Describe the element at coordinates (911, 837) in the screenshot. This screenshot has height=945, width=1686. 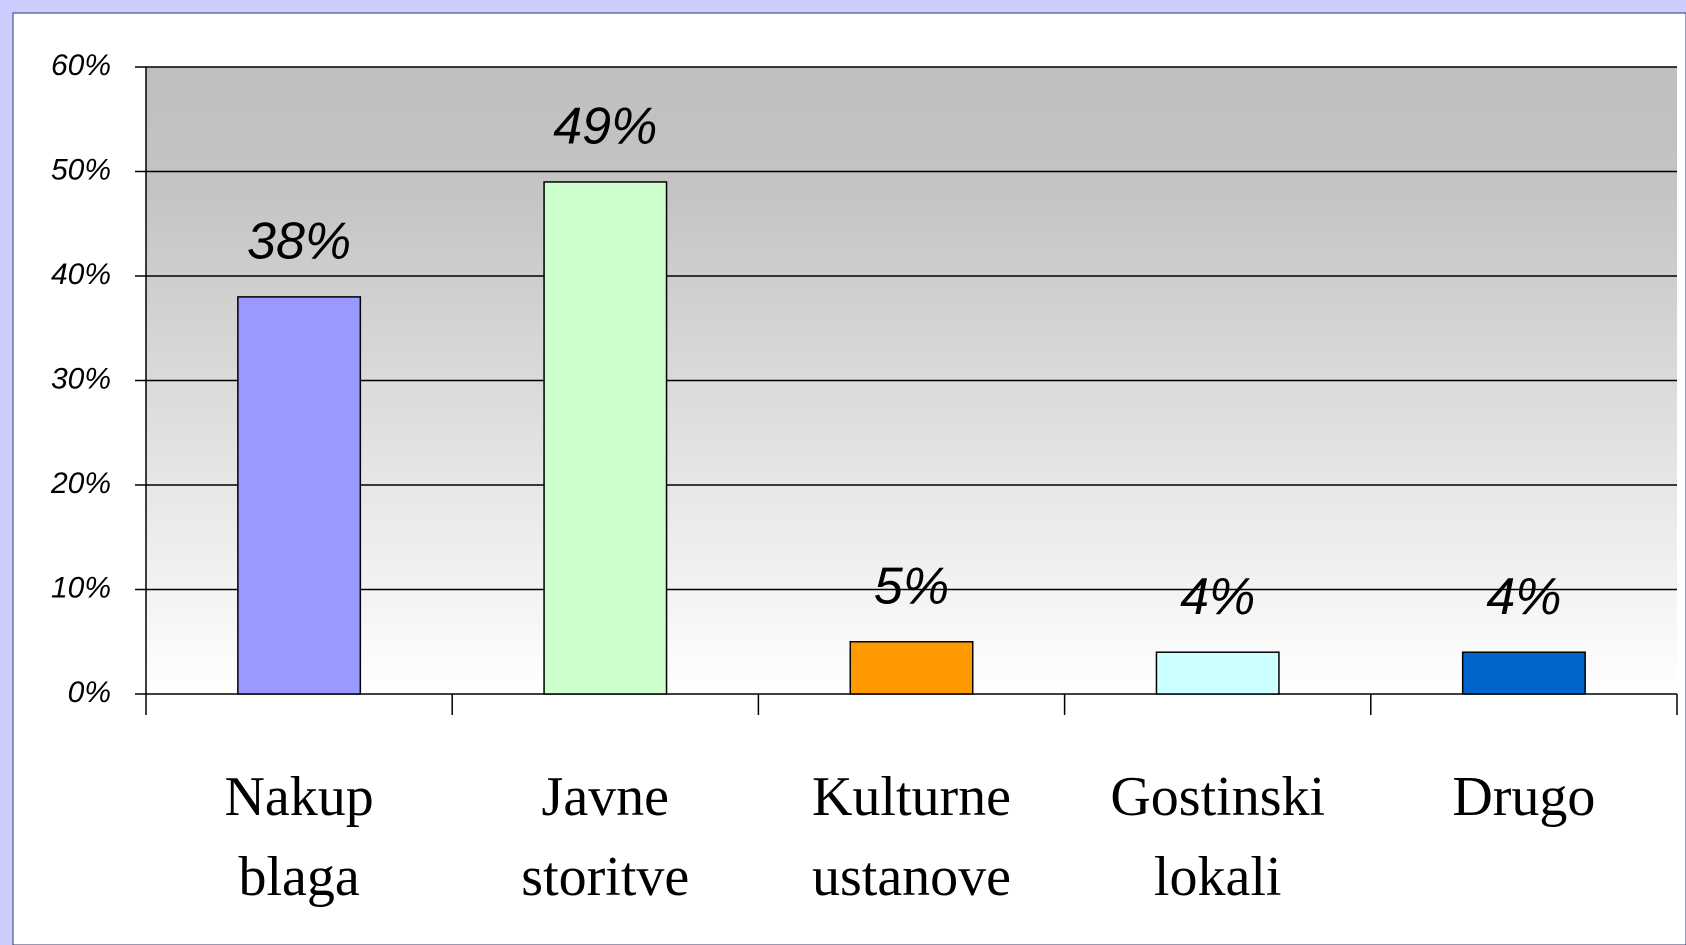
I see `x-tick-label: Kulturne ustanove` at that location.